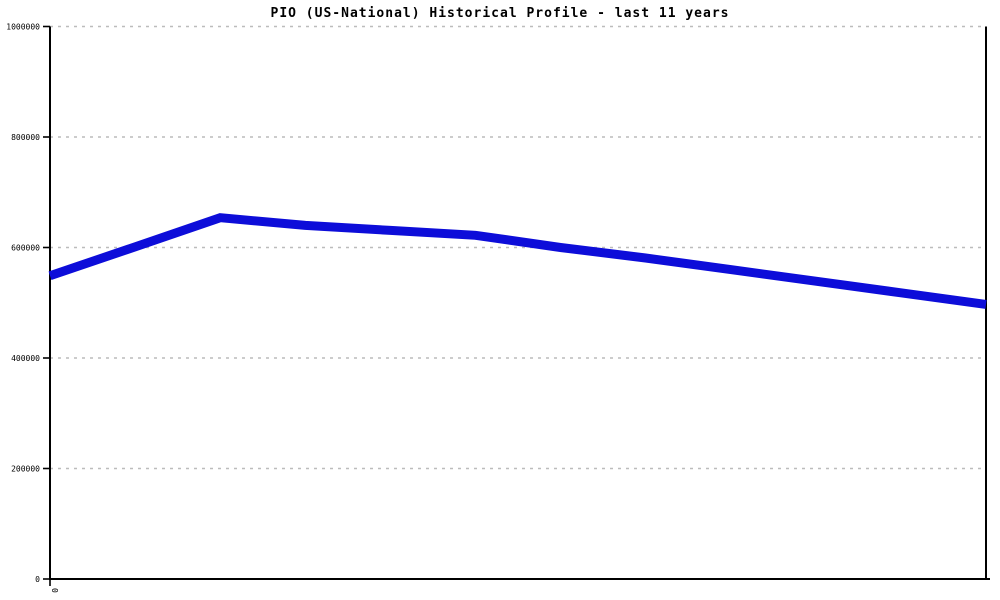 The height and width of the screenshot is (600, 1000). What do you see at coordinates (37, 579) in the screenshot?
I see `y-tick-label-0: 0` at bounding box center [37, 579].